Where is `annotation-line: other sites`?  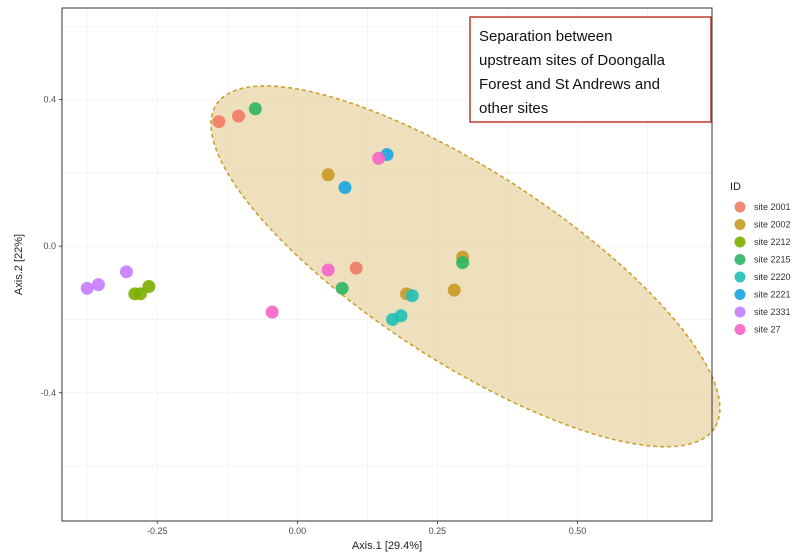
annotation-line: other sites is located at coordinates (513, 108).